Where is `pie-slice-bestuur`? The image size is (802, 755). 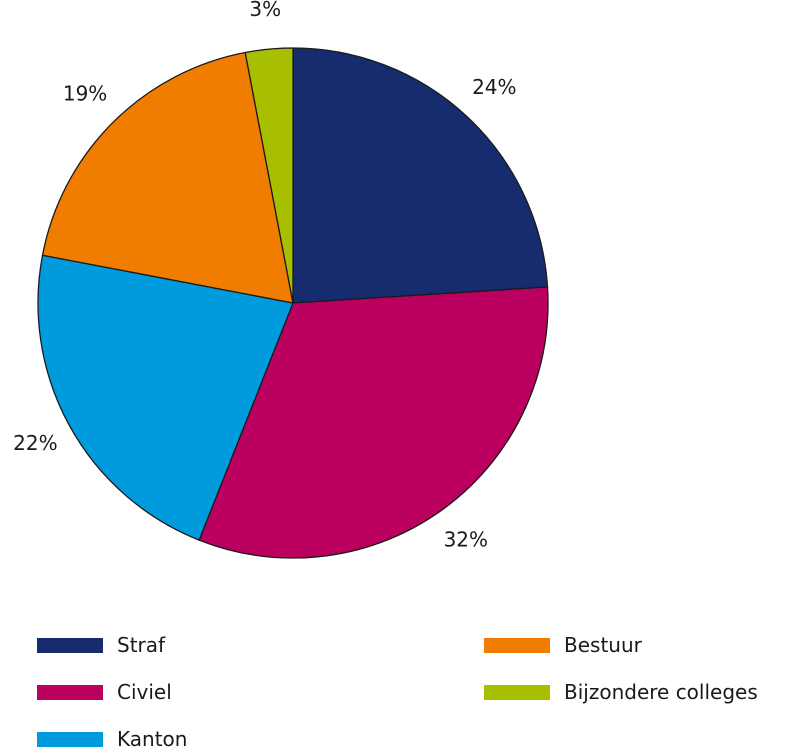 pie-slice-bestuur is located at coordinates (167, 177).